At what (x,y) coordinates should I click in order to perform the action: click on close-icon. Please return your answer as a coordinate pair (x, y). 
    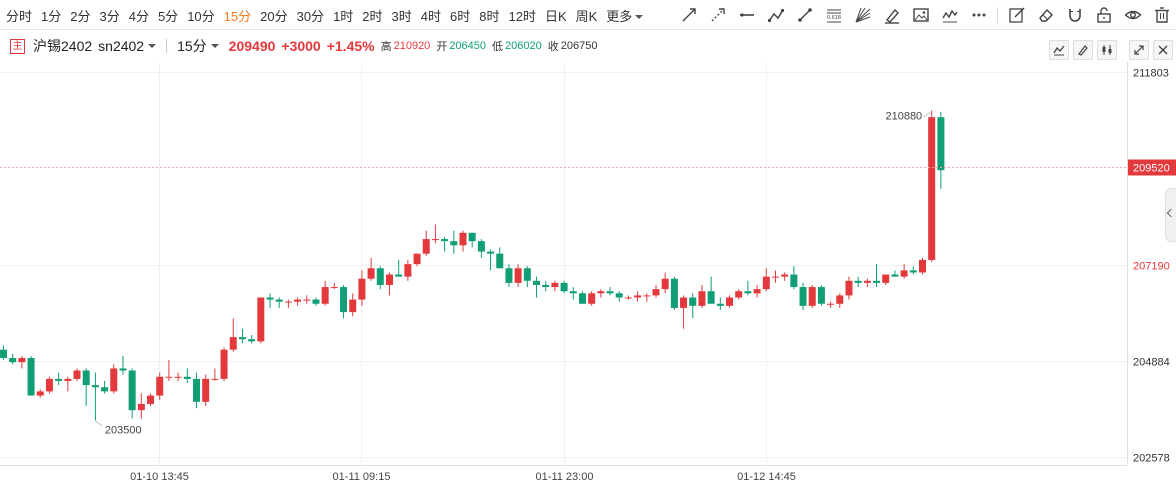
    Looking at the image, I should click on (1163, 50).